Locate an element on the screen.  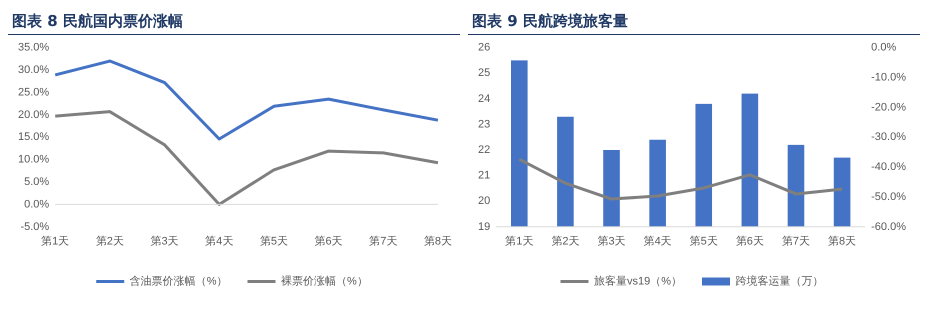
y2-tick-label: -10.0% is located at coordinates (888, 78).